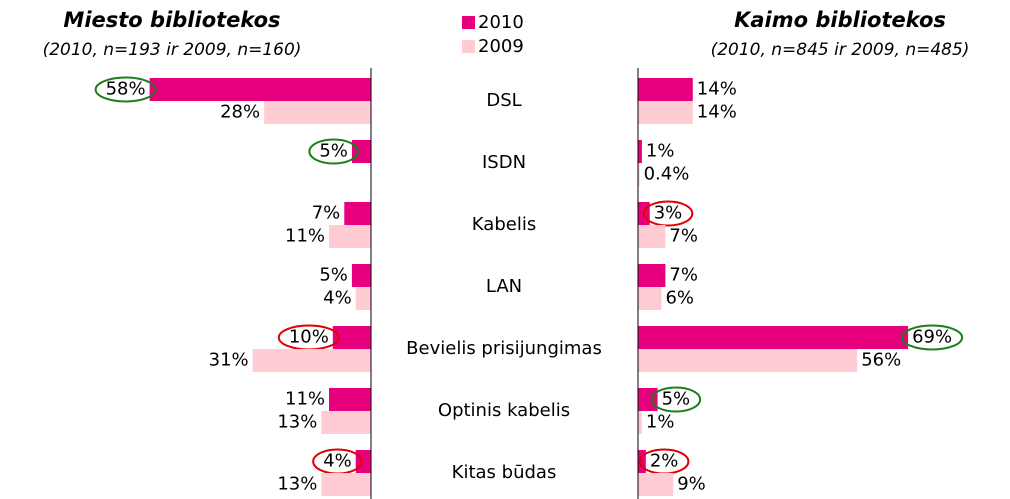 Image resolution: width=1010 pixels, height=499 pixels. What do you see at coordinates (664, 461) in the screenshot?
I see `value-label: 2%` at bounding box center [664, 461].